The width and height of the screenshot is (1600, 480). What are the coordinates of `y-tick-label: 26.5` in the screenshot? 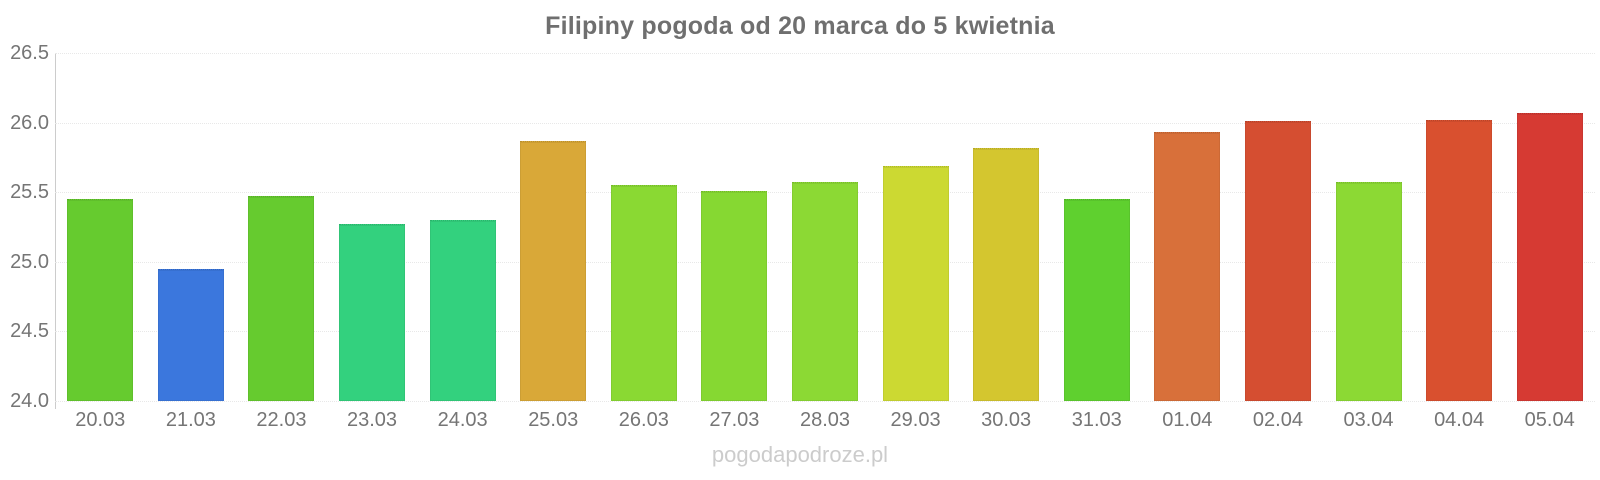 It's located at (29, 53).